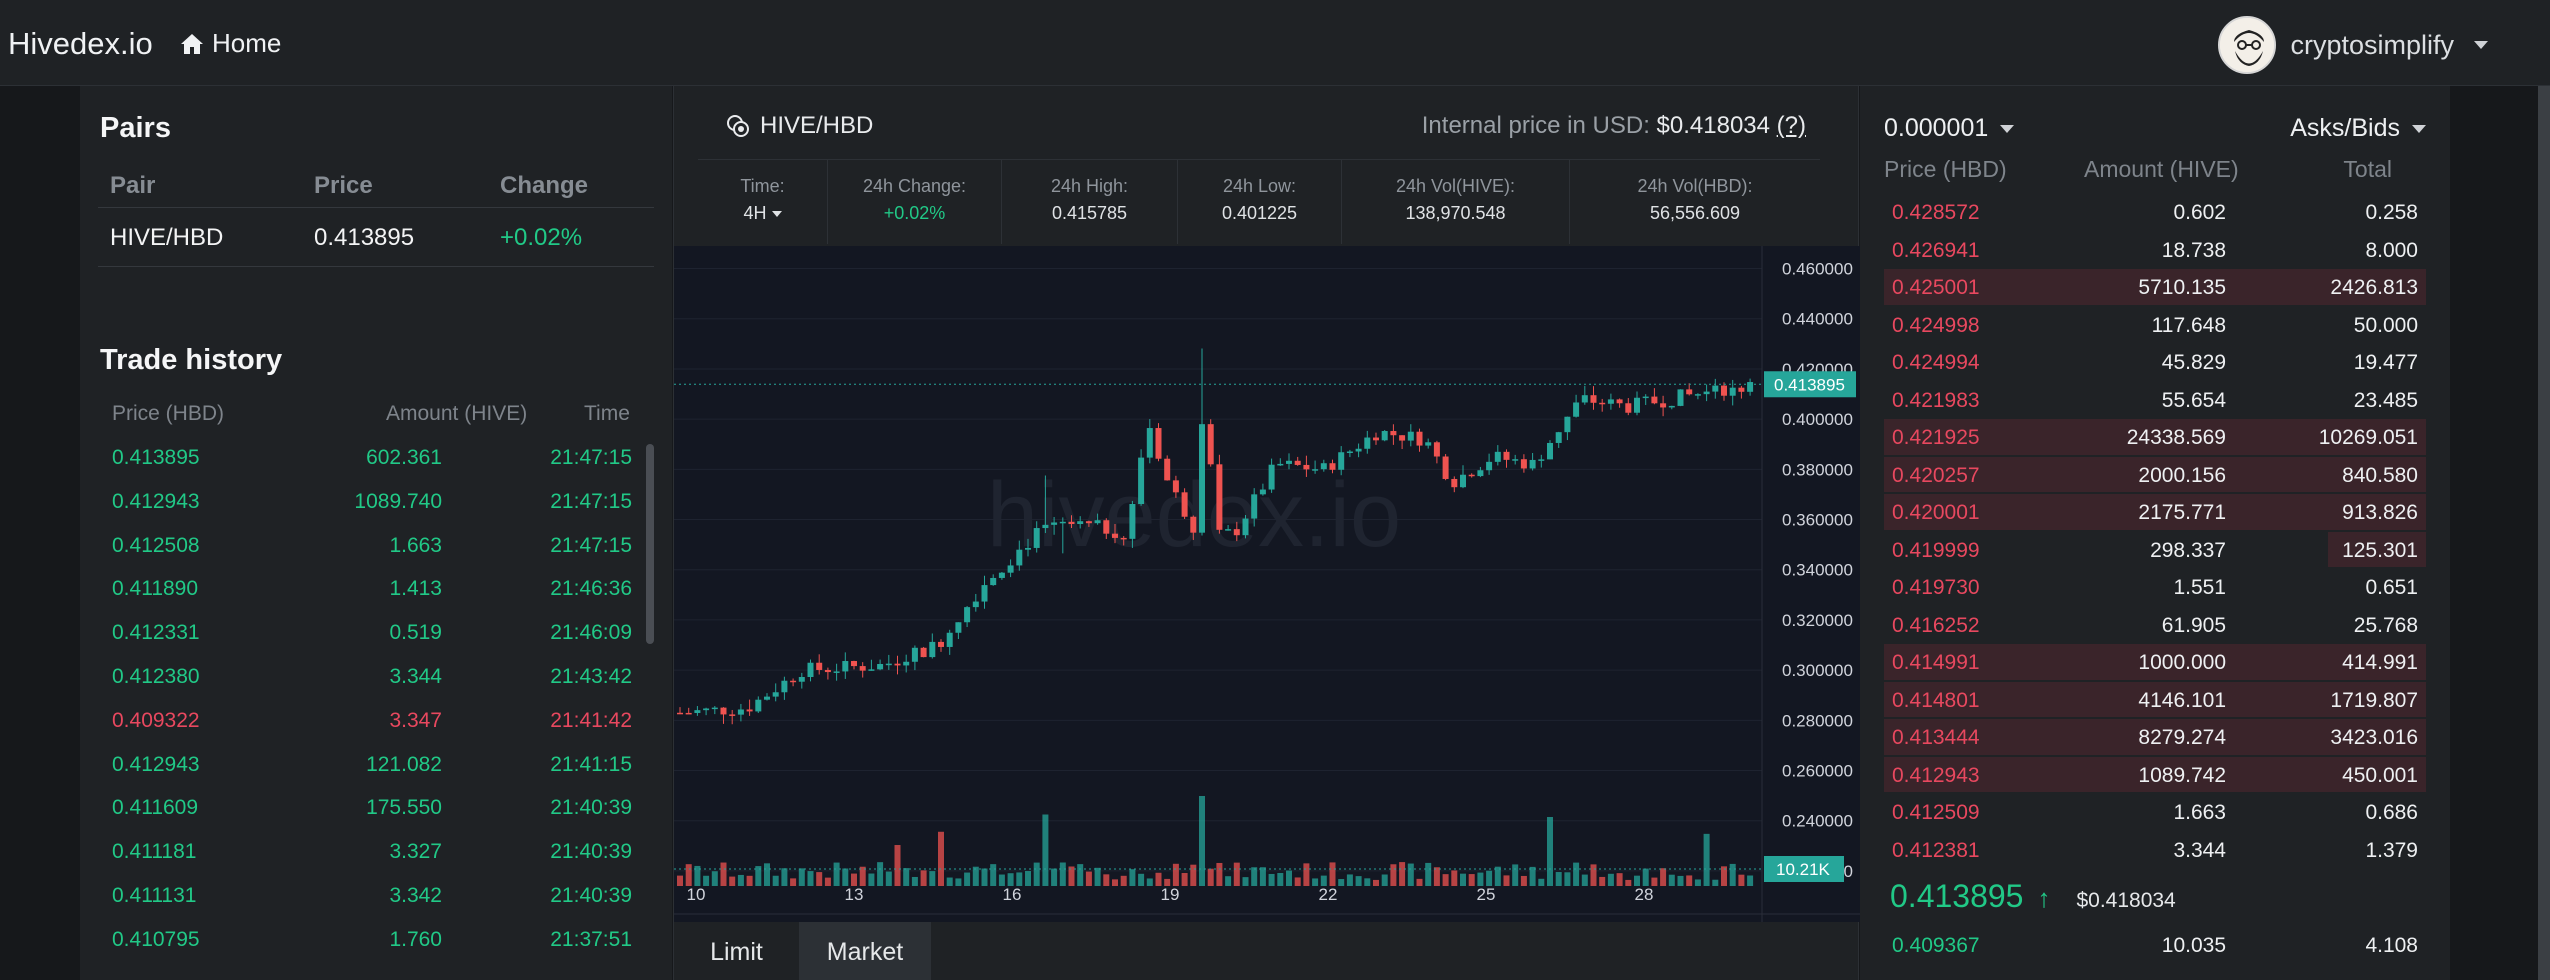 The image size is (2550, 980). What do you see at coordinates (763, 202) in the screenshot?
I see `stat-0: Time: 4H` at bounding box center [763, 202].